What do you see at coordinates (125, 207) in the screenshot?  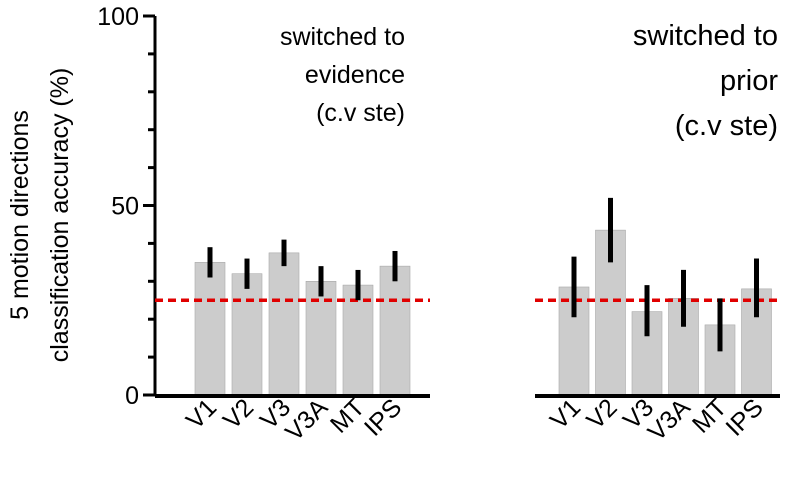 I see `y-tick-label: 50` at bounding box center [125, 207].